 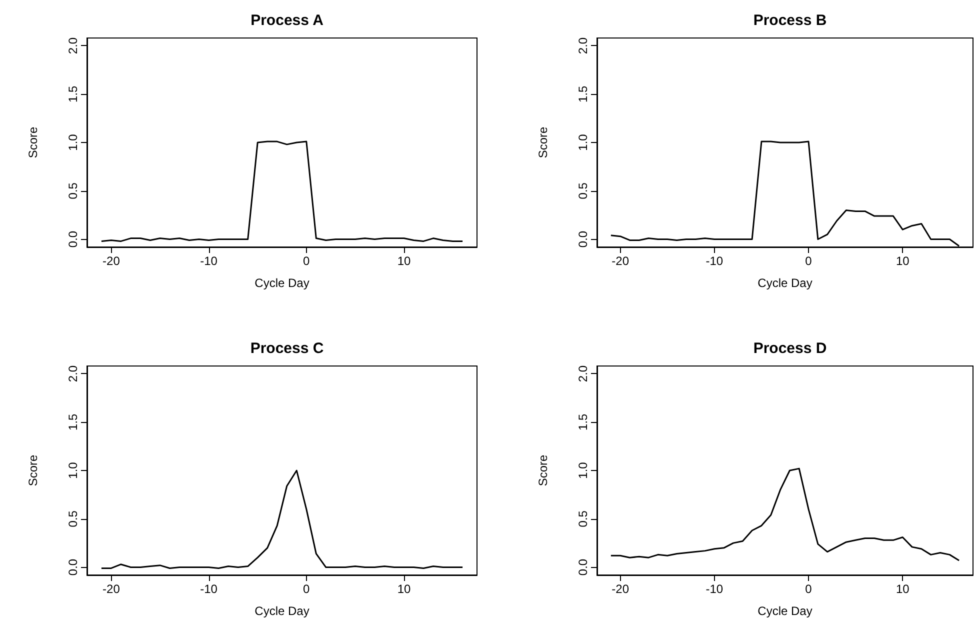 What do you see at coordinates (790, 348) in the screenshot?
I see `chart-title: Process D` at bounding box center [790, 348].